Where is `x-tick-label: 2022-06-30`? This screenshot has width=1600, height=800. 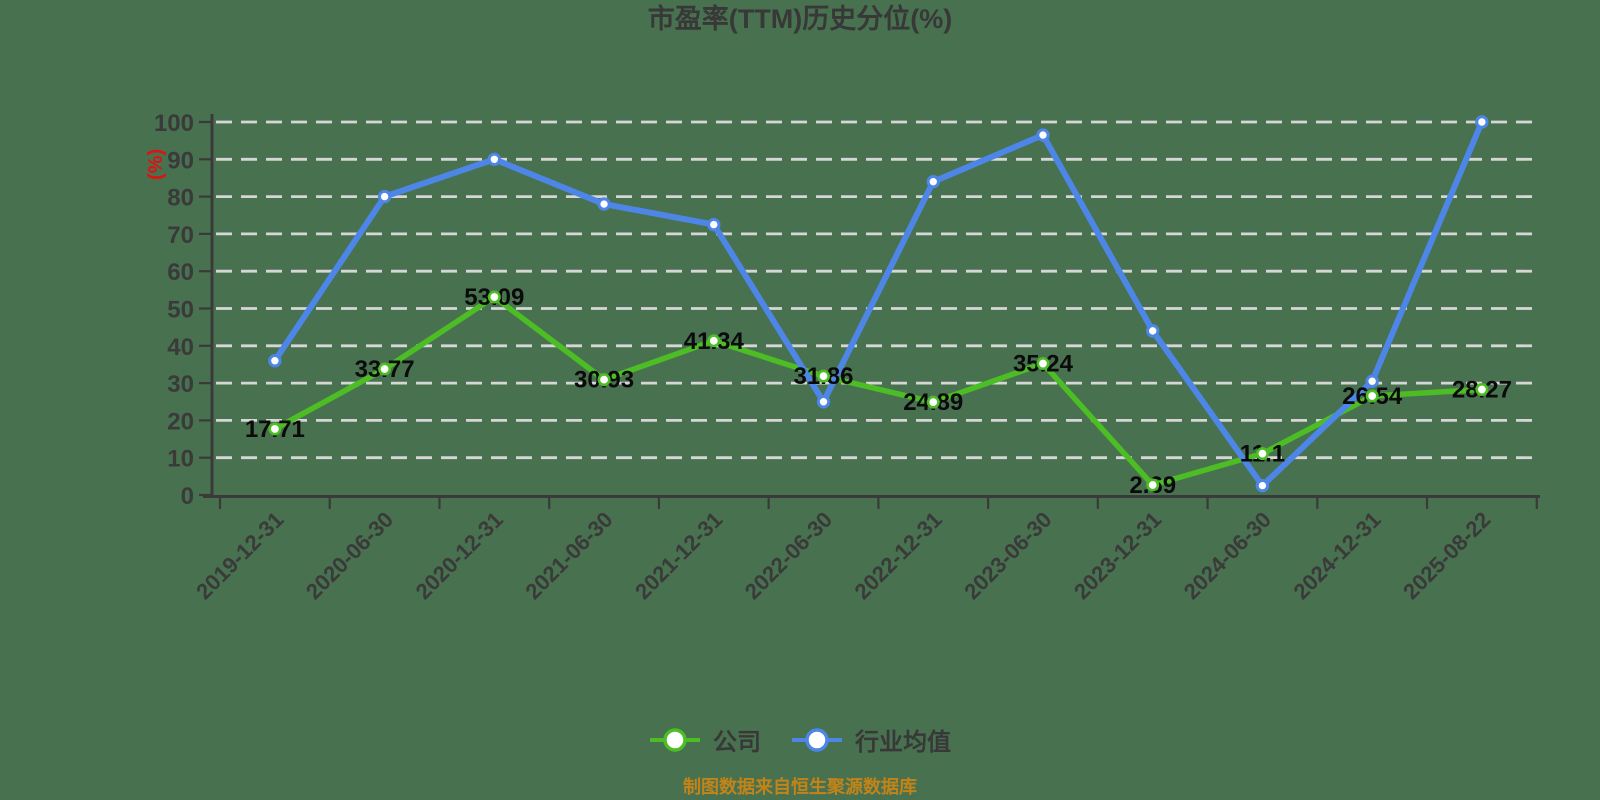 x-tick-label: 2022-06-30 is located at coordinates (788, 555).